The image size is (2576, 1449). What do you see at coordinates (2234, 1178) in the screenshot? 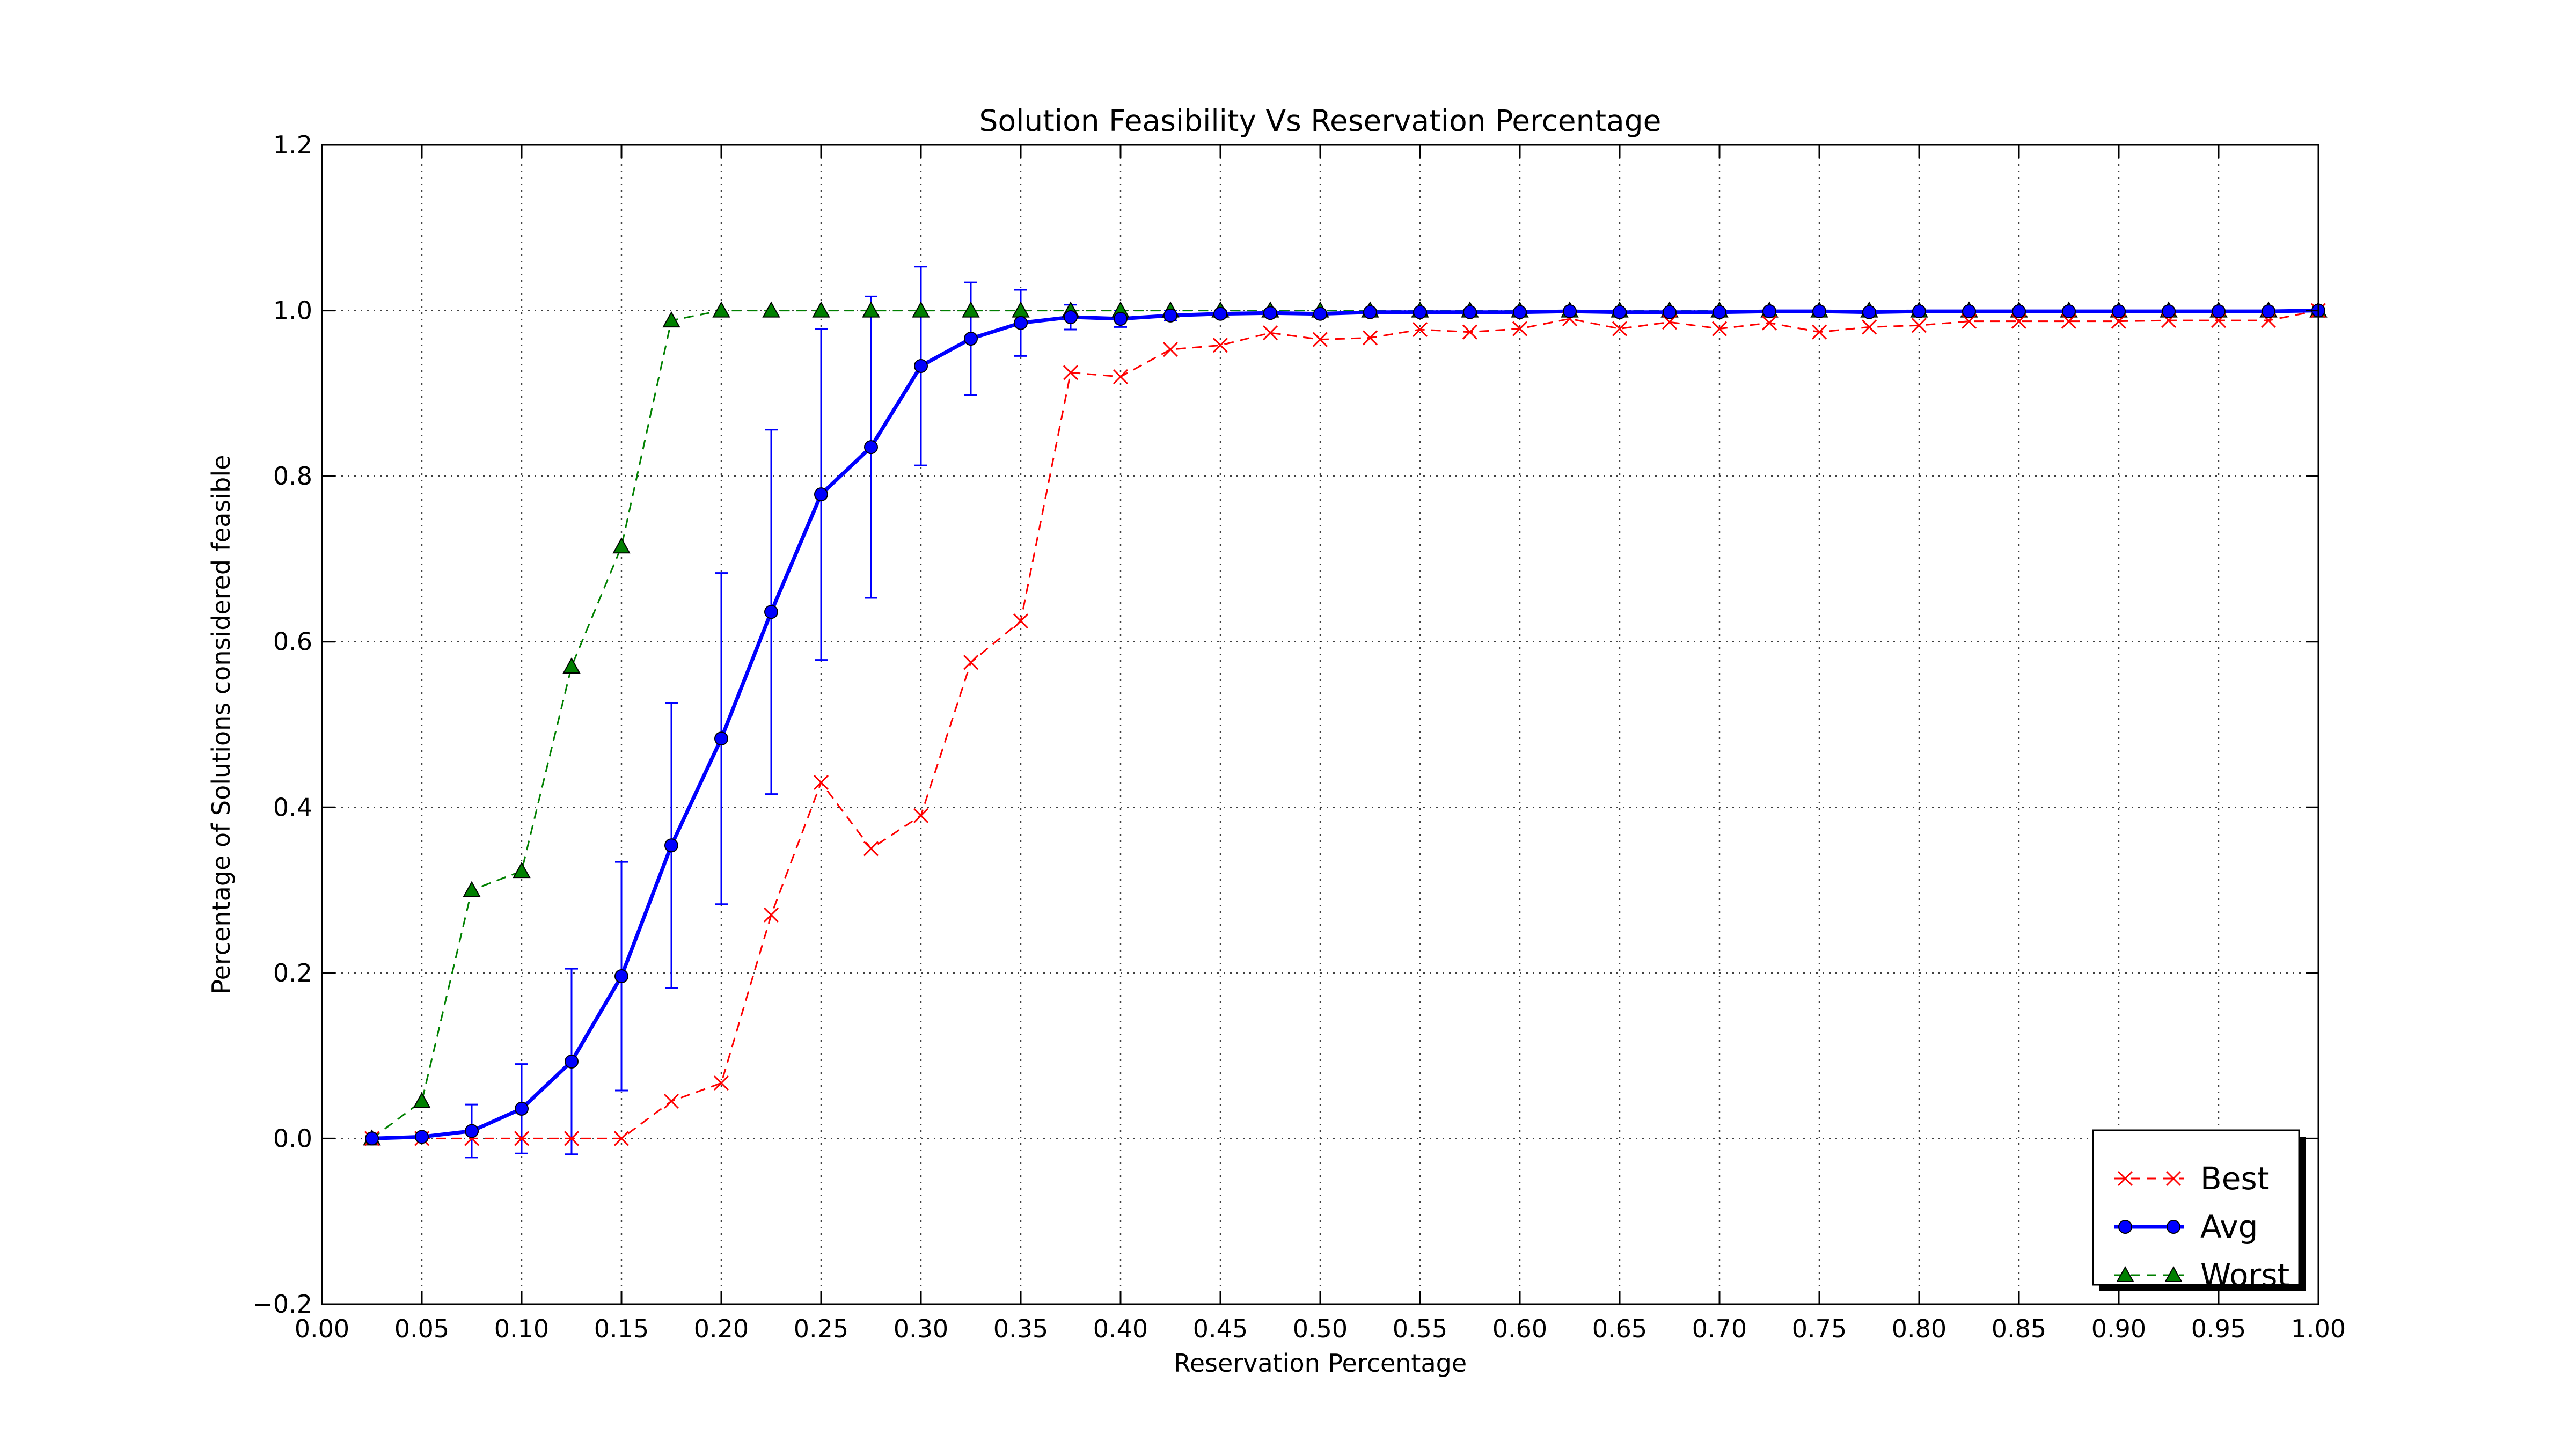
I see `legend-label-best: Best` at bounding box center [2234, 1178].